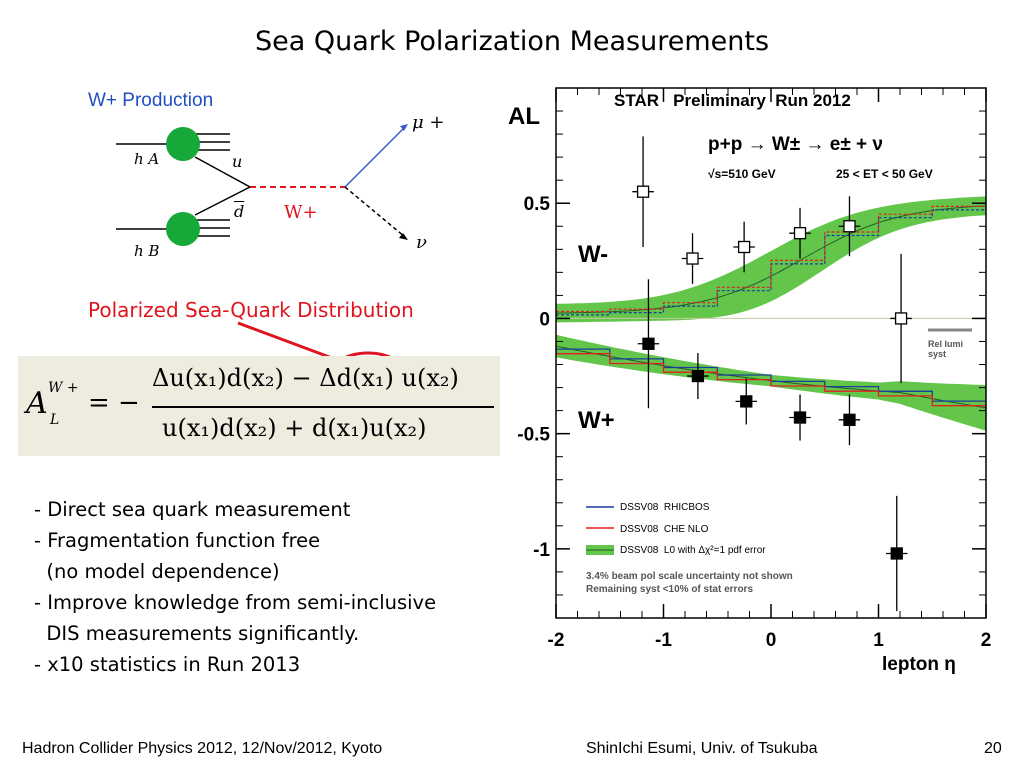 The width and height of the screenshot is (1024, 768). What do you see at coordinates (593, 254) in the screenshot?
I see `wminus-label: W-` at bounding box center [593, 254].